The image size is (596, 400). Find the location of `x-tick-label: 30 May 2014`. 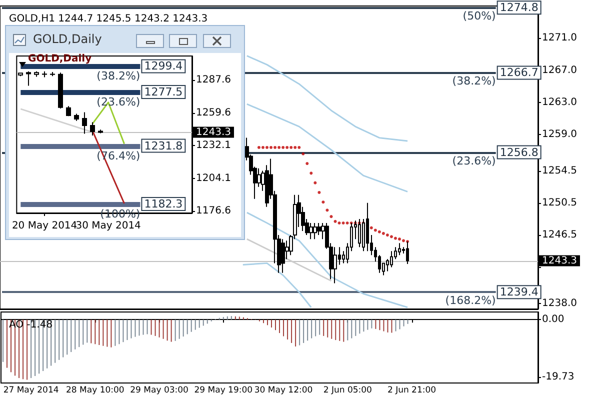

x-tick-label: 30 May 2014 is located at coordinates (108, 226).